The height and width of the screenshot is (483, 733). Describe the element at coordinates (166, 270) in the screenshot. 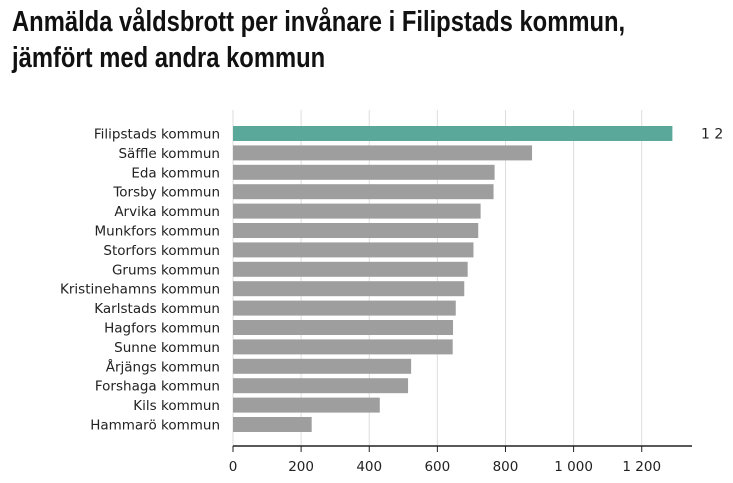

I see `category-label: Grums kommun` at that location.